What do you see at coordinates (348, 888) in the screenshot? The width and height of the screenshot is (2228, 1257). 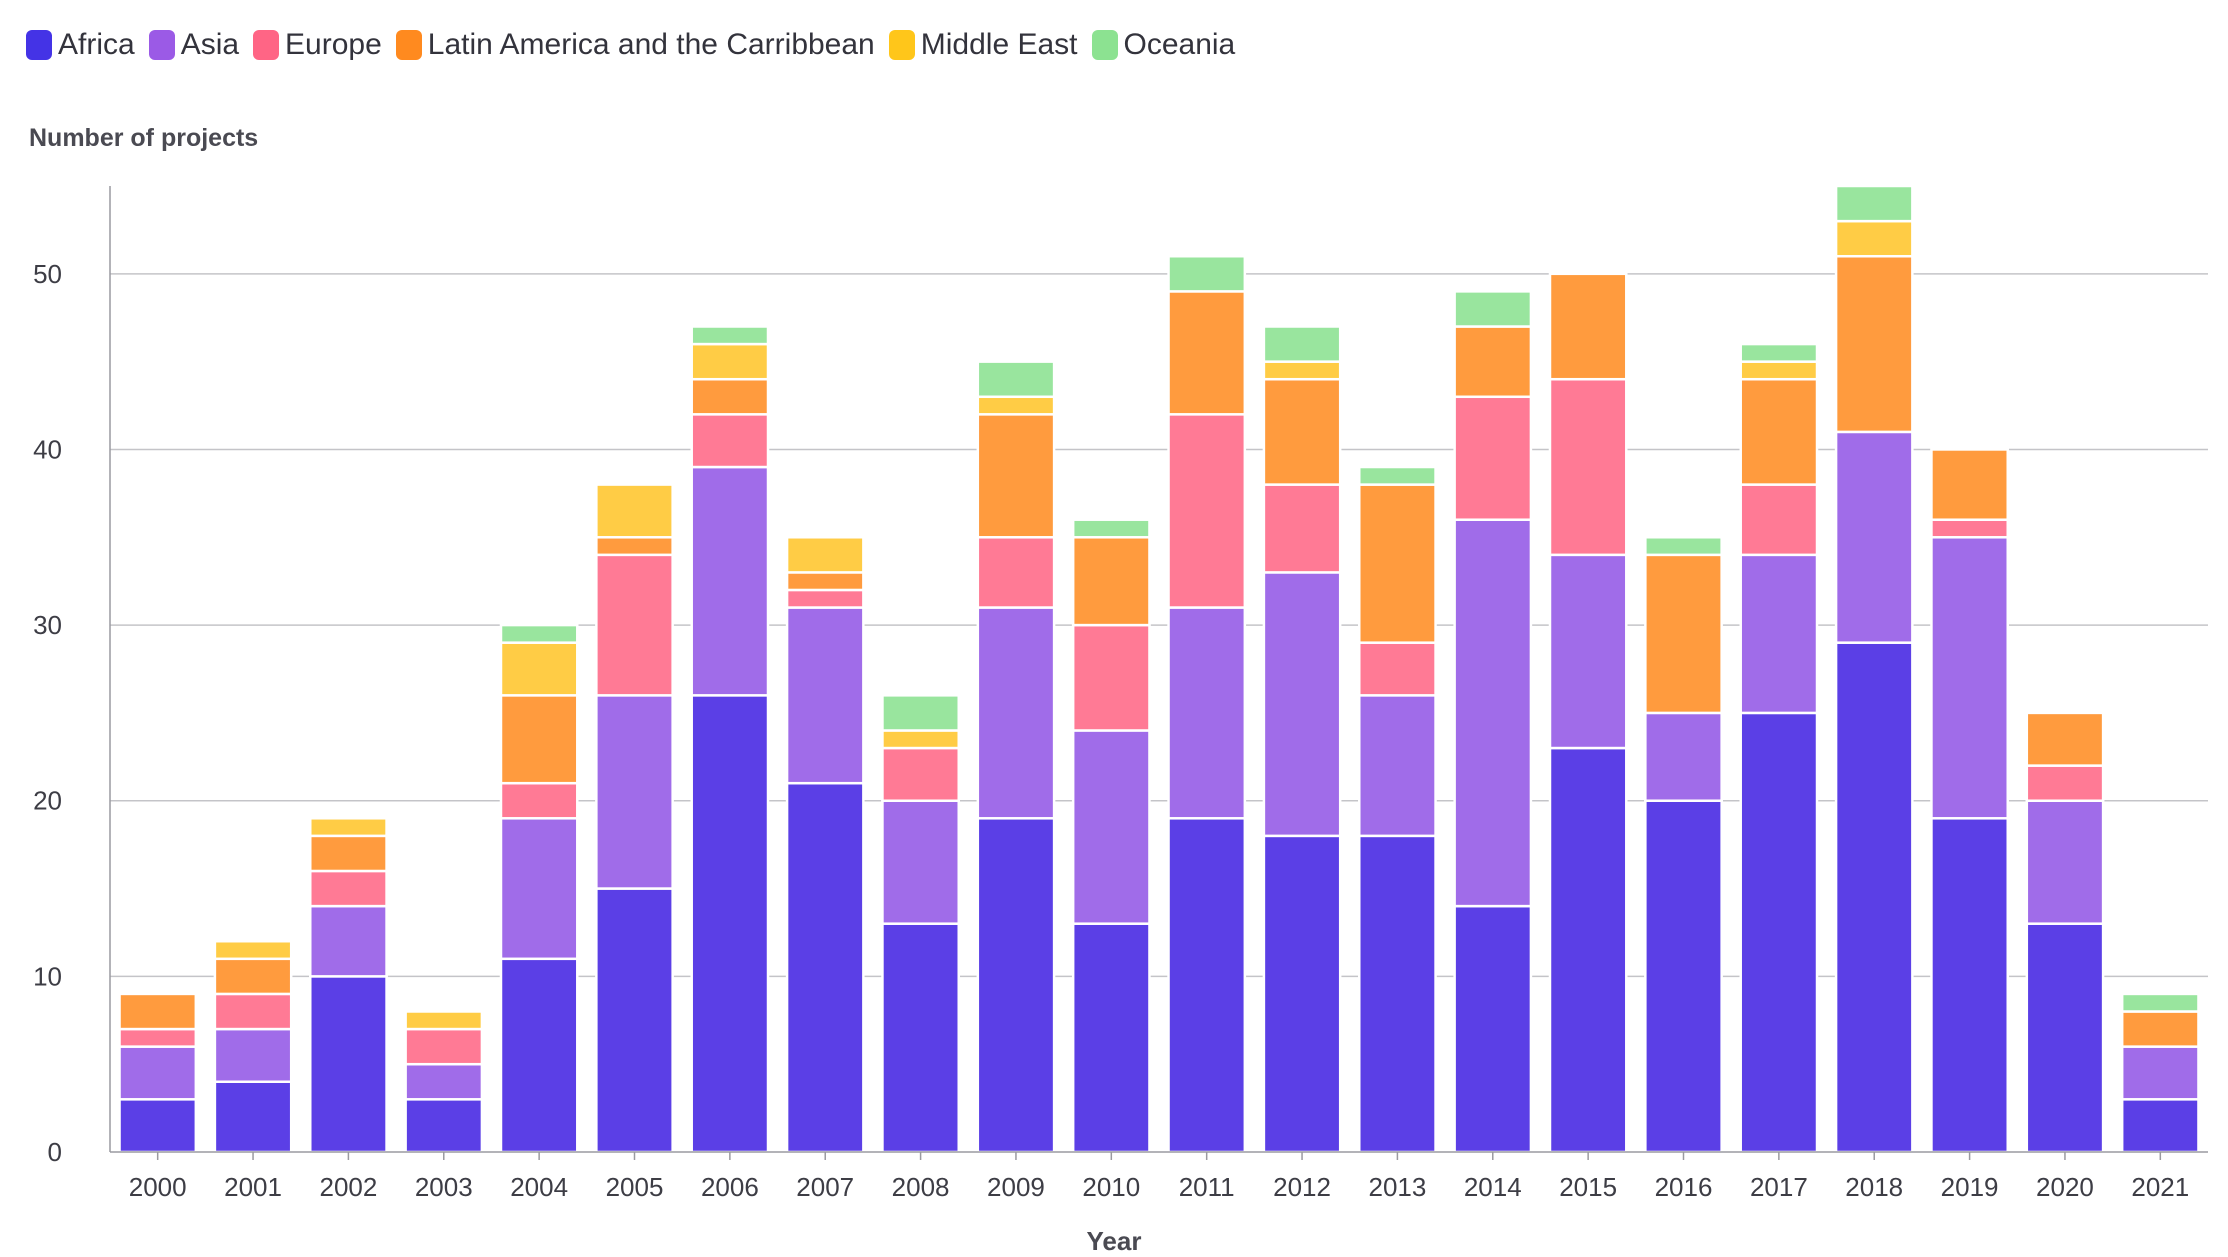 I see `bar-2002-europe` at bounding box center [348, 888].